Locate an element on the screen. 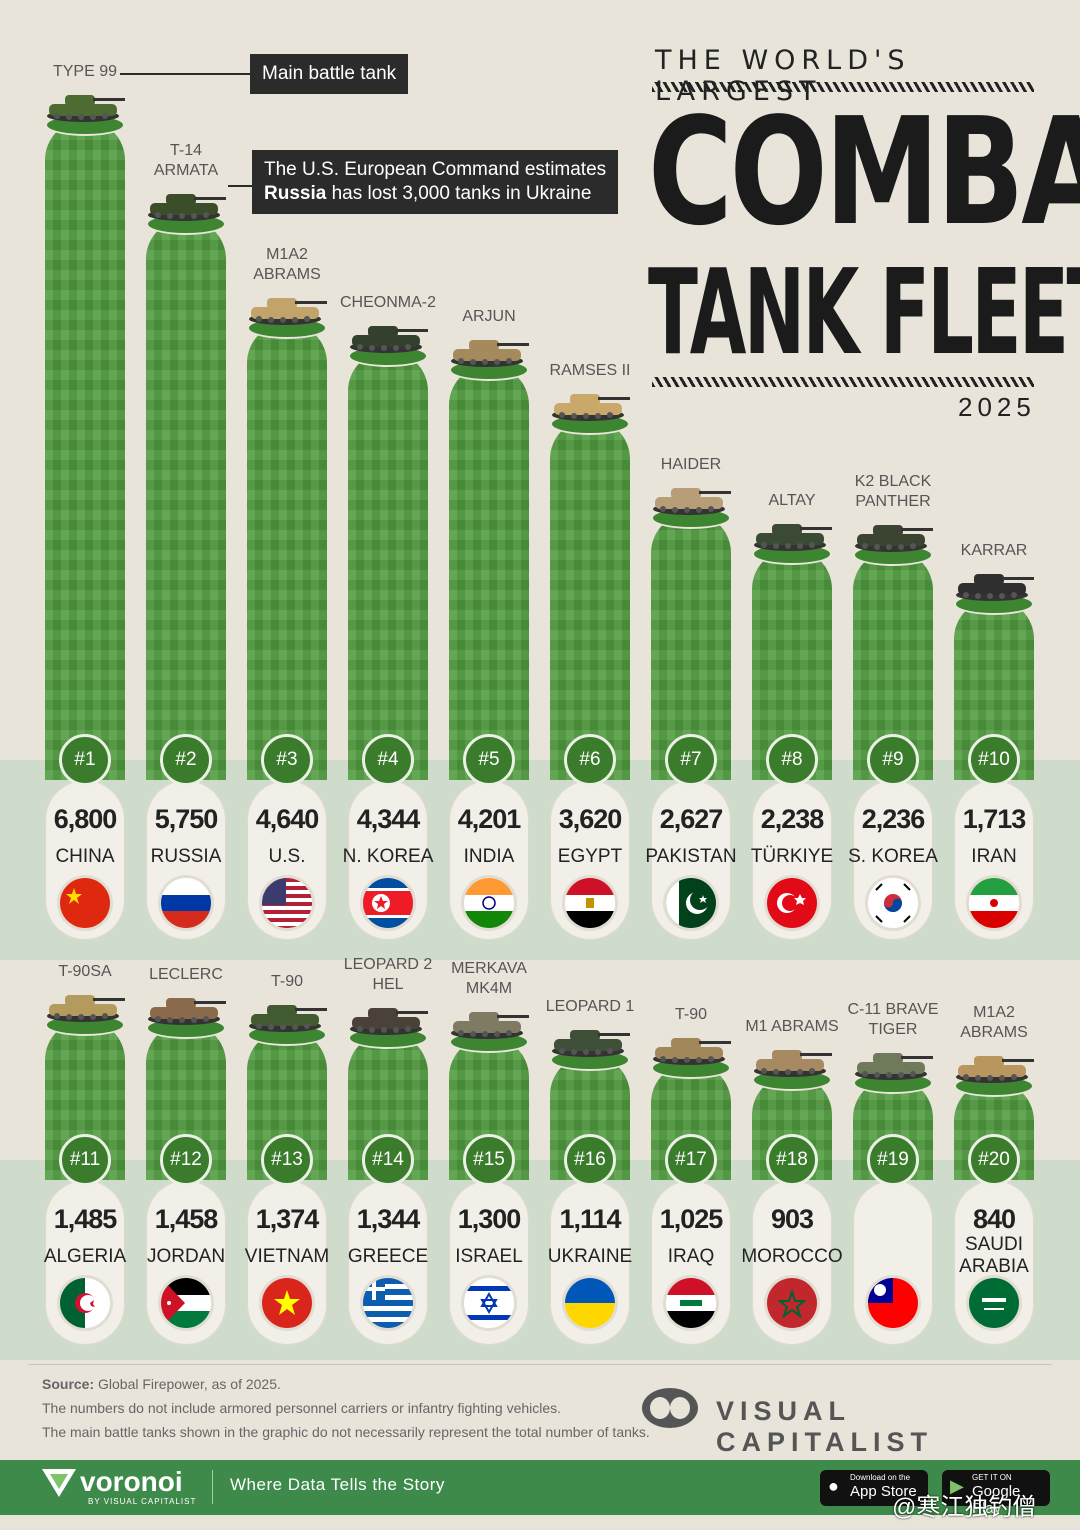 Image resolution: width=1080 pixels, height=1530 pixels. watermark: @寒江独钓僧 is located at coordinates (964, 1507).